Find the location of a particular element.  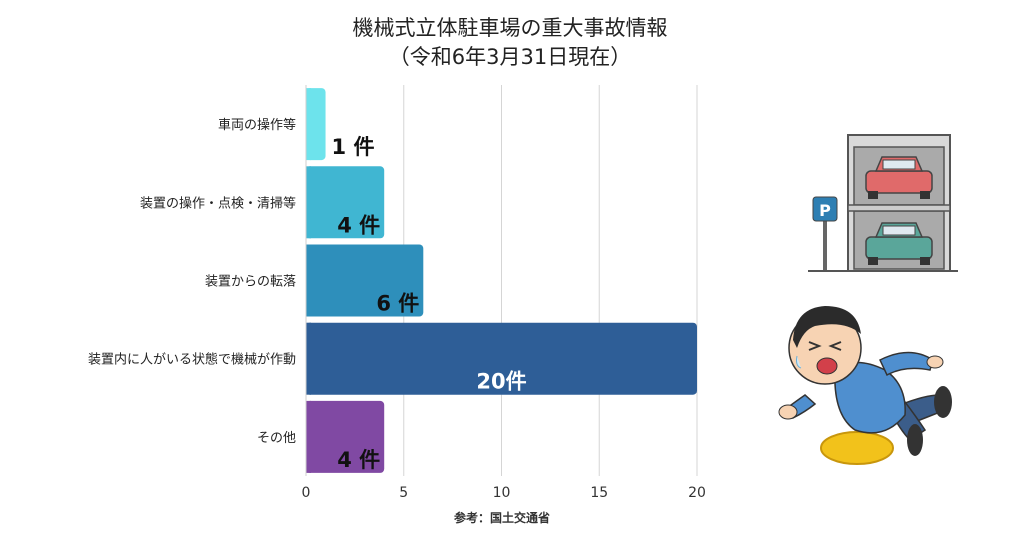

x-tick-label: 0 is located at coordinates (306, 493).